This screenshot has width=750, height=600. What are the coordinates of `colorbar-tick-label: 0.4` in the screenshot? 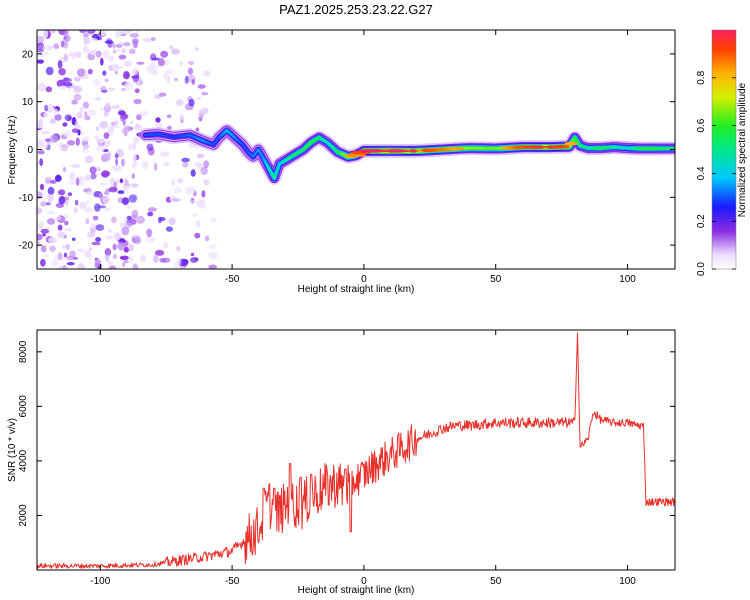 It's located at (701, 173).